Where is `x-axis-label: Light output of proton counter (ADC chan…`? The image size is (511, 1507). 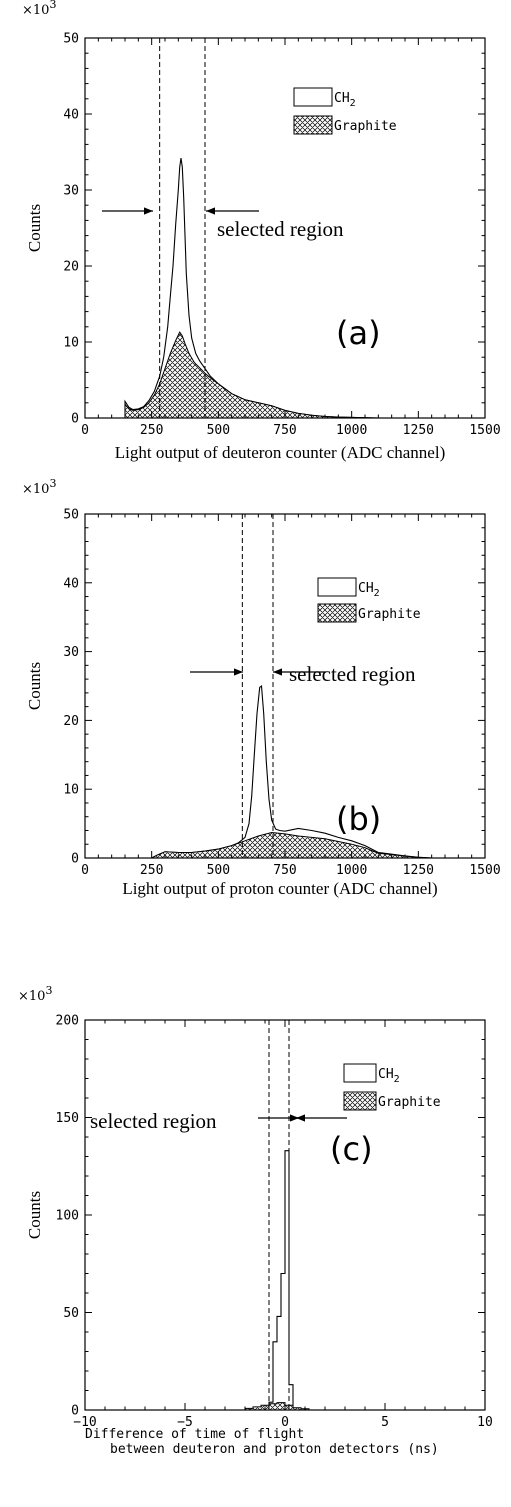 x-axis-label: Light output of proton counter (ADC chan… is located at coordinates (279, 888).